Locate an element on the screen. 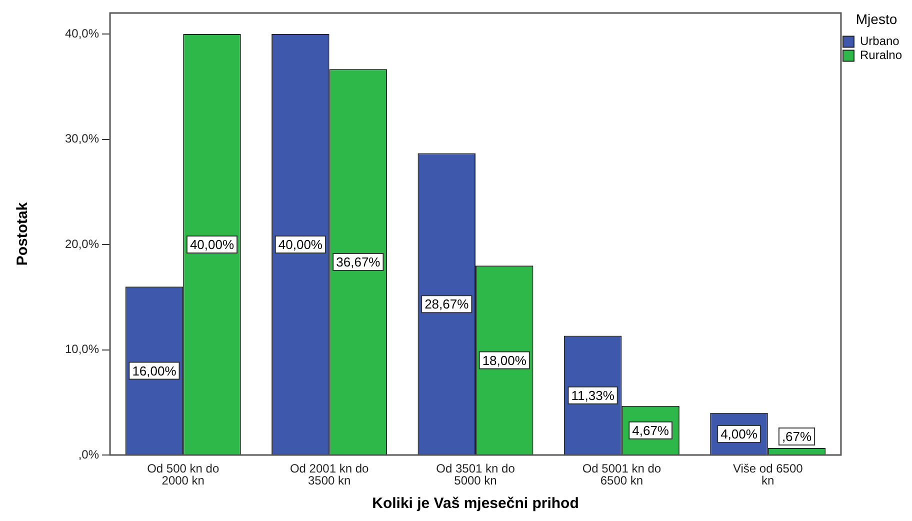  data-label: 4,67% is located at coordinates (651, 430).